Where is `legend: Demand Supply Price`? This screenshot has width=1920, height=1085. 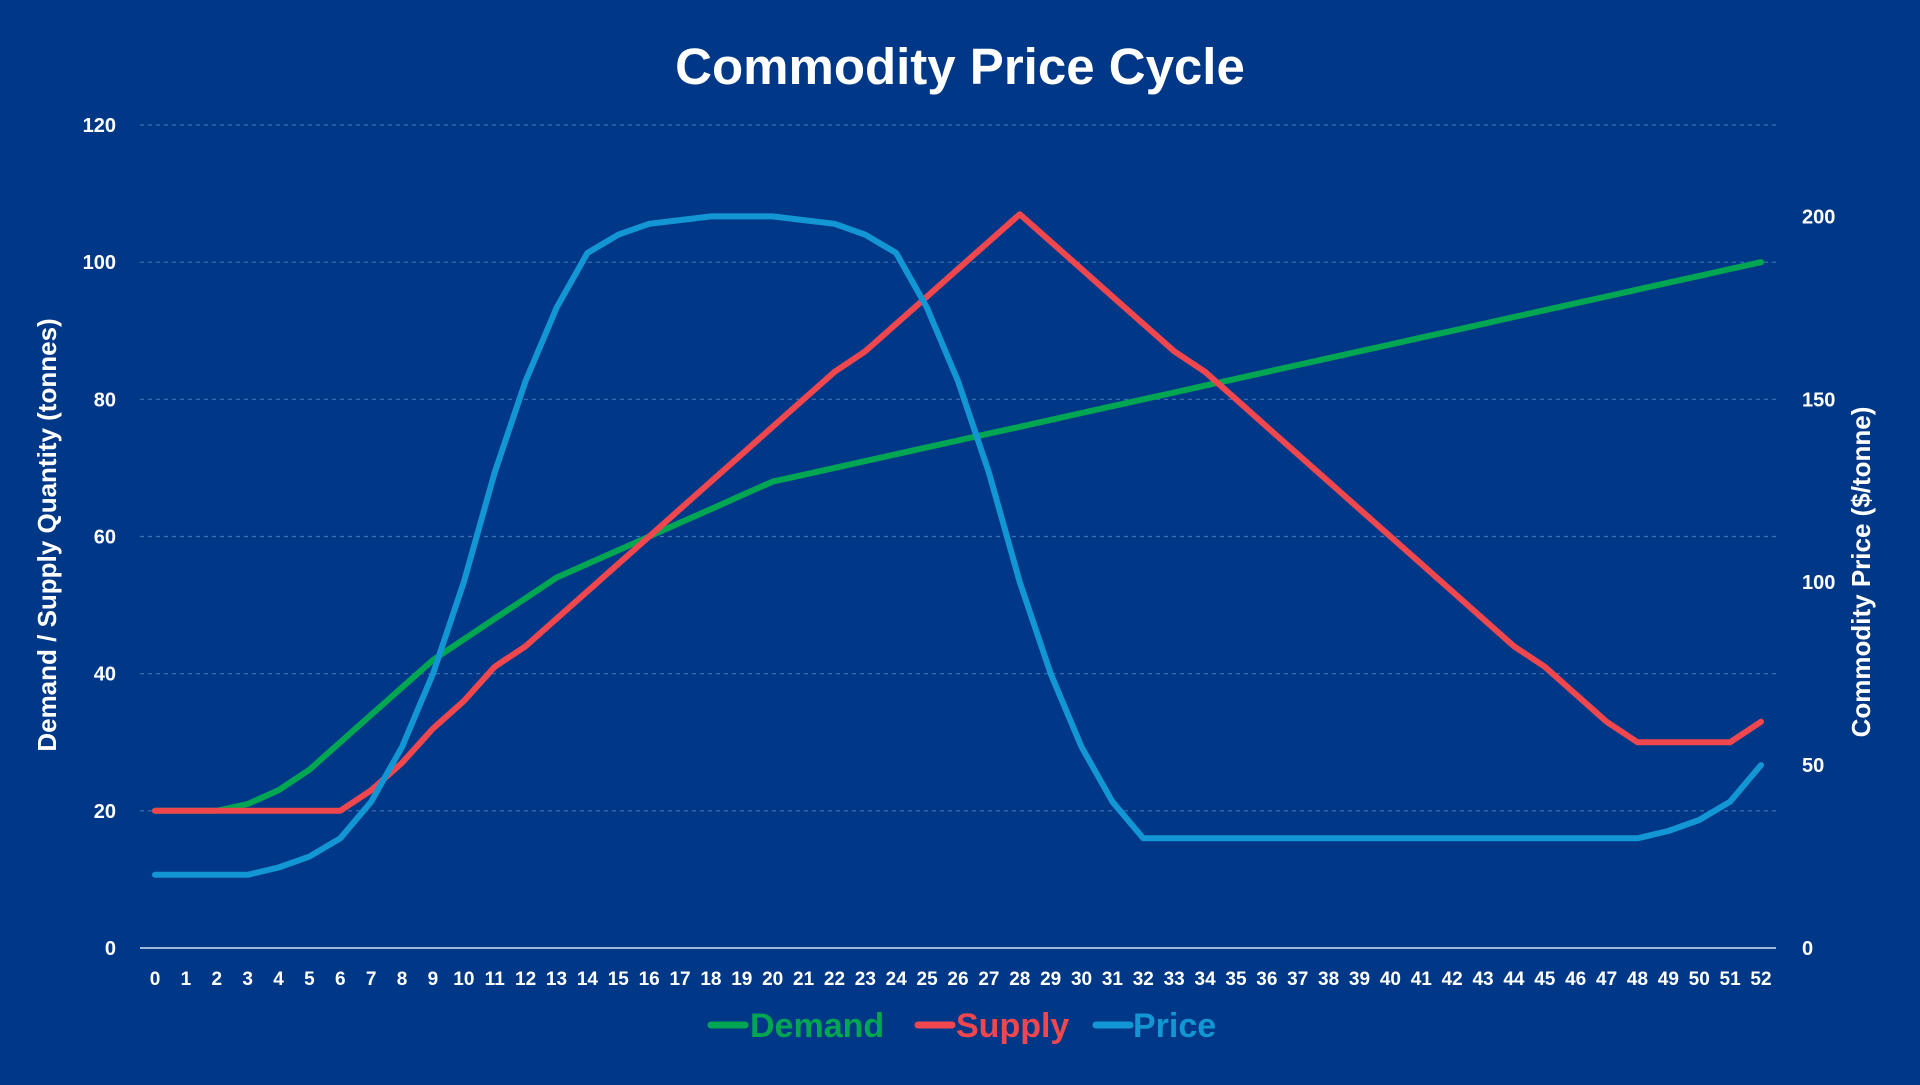
legend: Demand Supply Price is located at coordinates (961, 1026).